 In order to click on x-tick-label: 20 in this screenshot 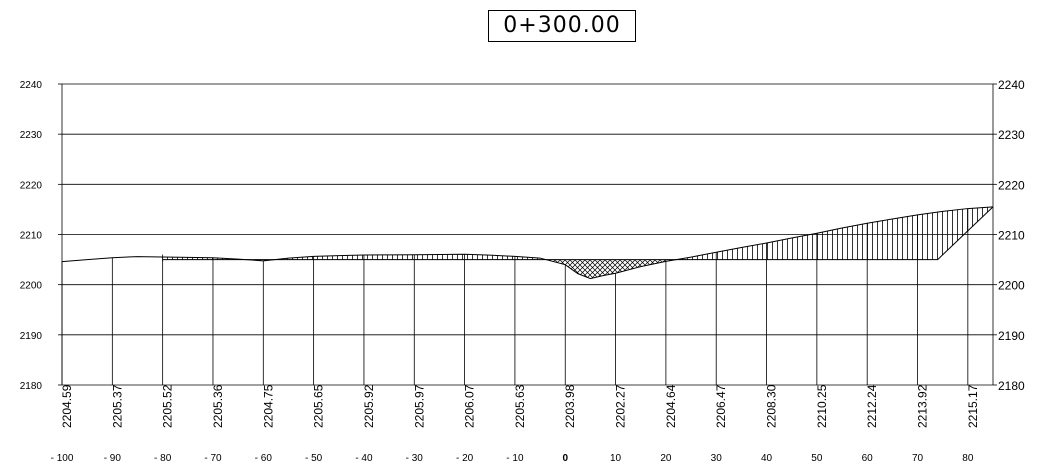, I will do `click(666, 458)`.